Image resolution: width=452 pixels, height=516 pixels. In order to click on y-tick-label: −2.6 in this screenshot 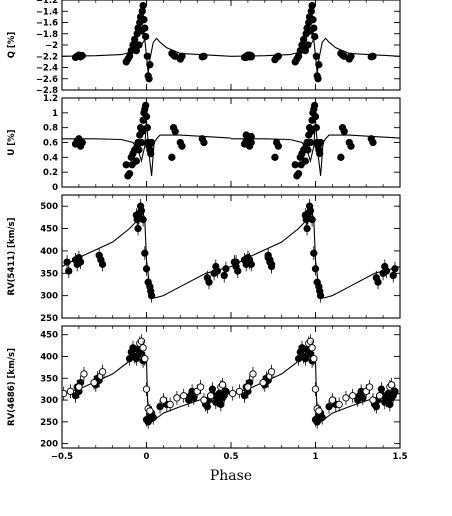, I will do `click(47, 80)`.